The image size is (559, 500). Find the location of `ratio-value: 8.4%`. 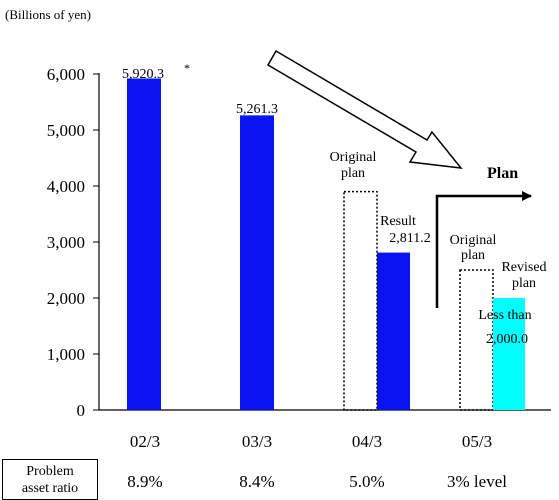

ratio-value: 8.4% is located at coordinates (256, 481).